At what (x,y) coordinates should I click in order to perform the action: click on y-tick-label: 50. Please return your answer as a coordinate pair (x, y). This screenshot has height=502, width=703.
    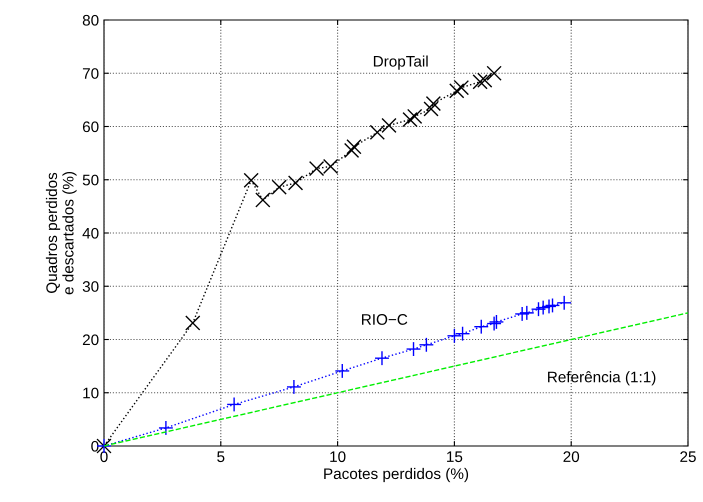
    Looking at the image, I should click on (90, 180).